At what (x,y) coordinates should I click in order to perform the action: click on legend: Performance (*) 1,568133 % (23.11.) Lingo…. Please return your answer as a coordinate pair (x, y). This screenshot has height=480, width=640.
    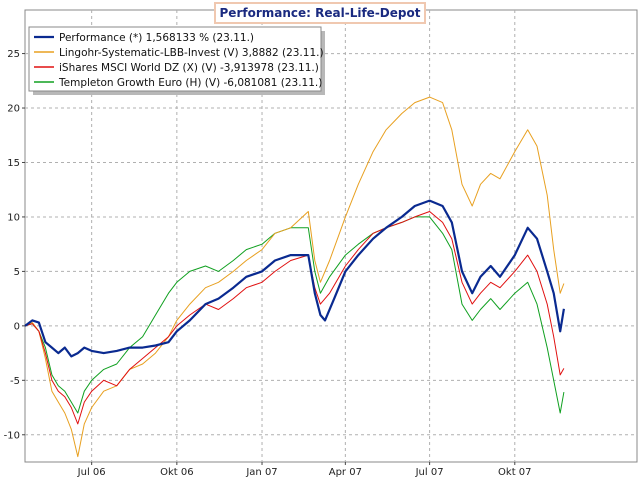
    Looking at the image, I should click on (176, 60).